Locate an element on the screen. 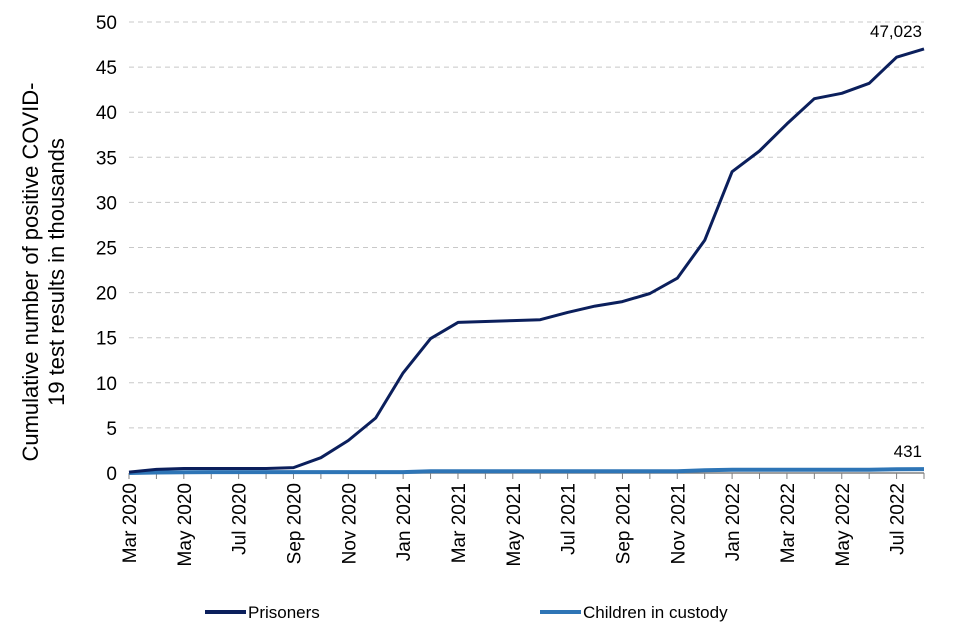 Image resolution: width=960 pixels, height=640 pixels. y-tick-label: 40 is located at coordinates (106, 113).